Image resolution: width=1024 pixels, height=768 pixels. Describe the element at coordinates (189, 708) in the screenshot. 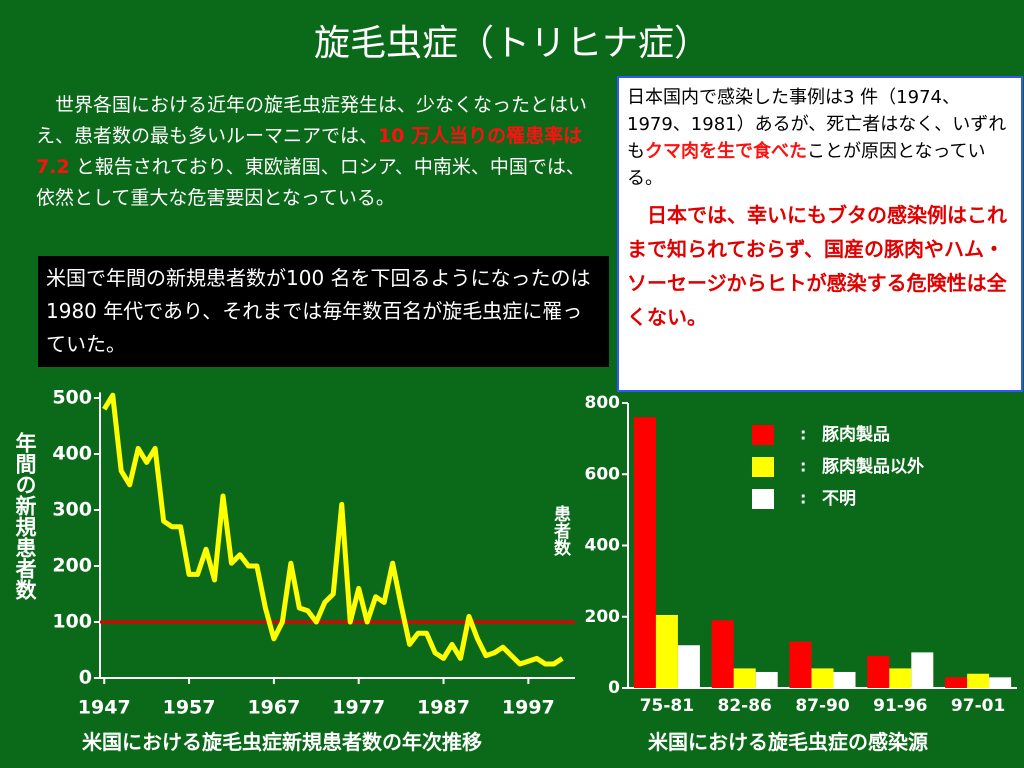

I see `x-tick-label: 1957` at that location.